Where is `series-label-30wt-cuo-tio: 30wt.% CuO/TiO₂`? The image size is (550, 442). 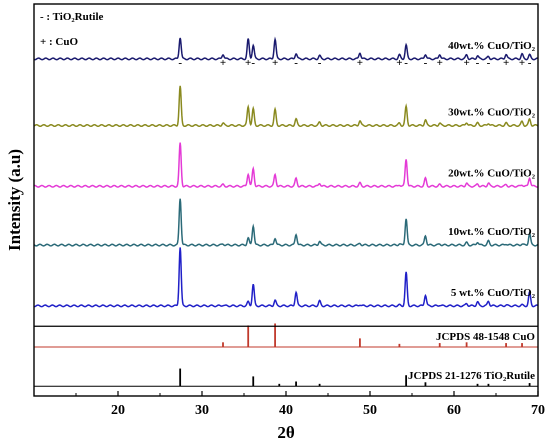 series-label-30wt-cuo-tio: 30wt.% CuO/TiO₂ is located at coordinates (492, 113).